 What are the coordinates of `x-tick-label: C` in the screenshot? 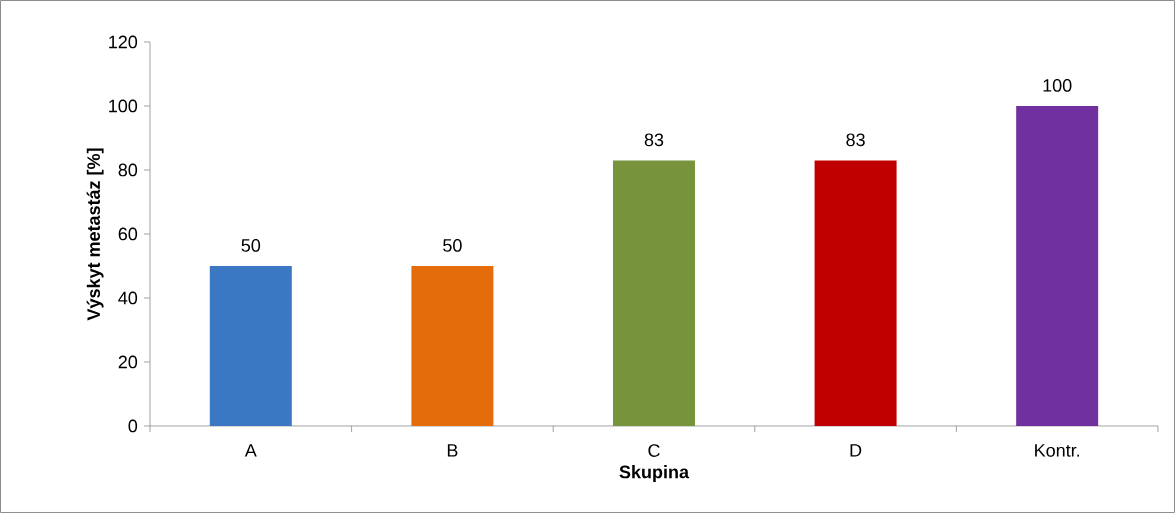 It's located at (654, 450).